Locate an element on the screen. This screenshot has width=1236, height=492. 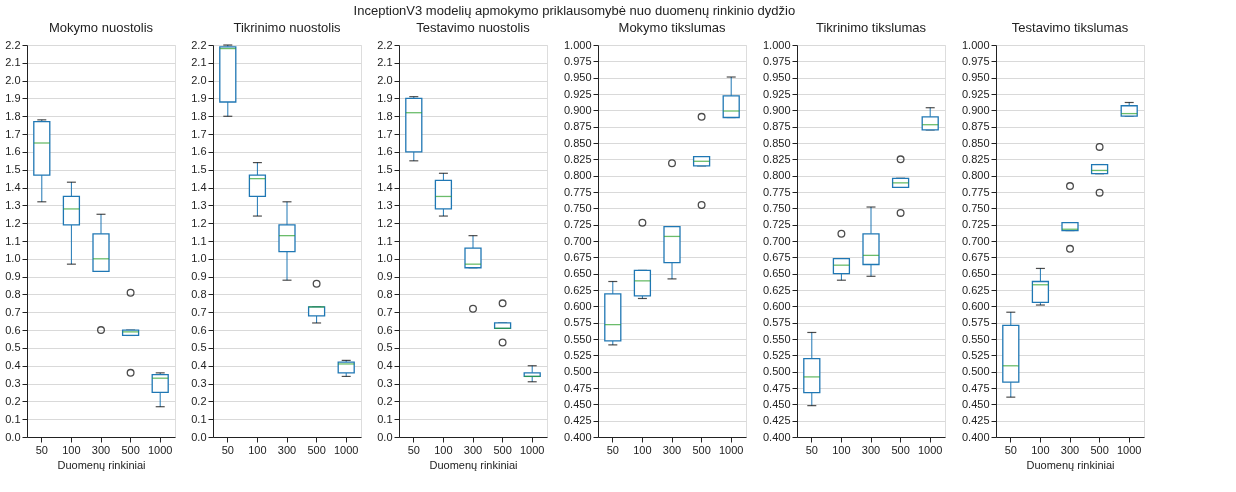
y-tick-label: 1.3 is located at coordinates (385, 204).